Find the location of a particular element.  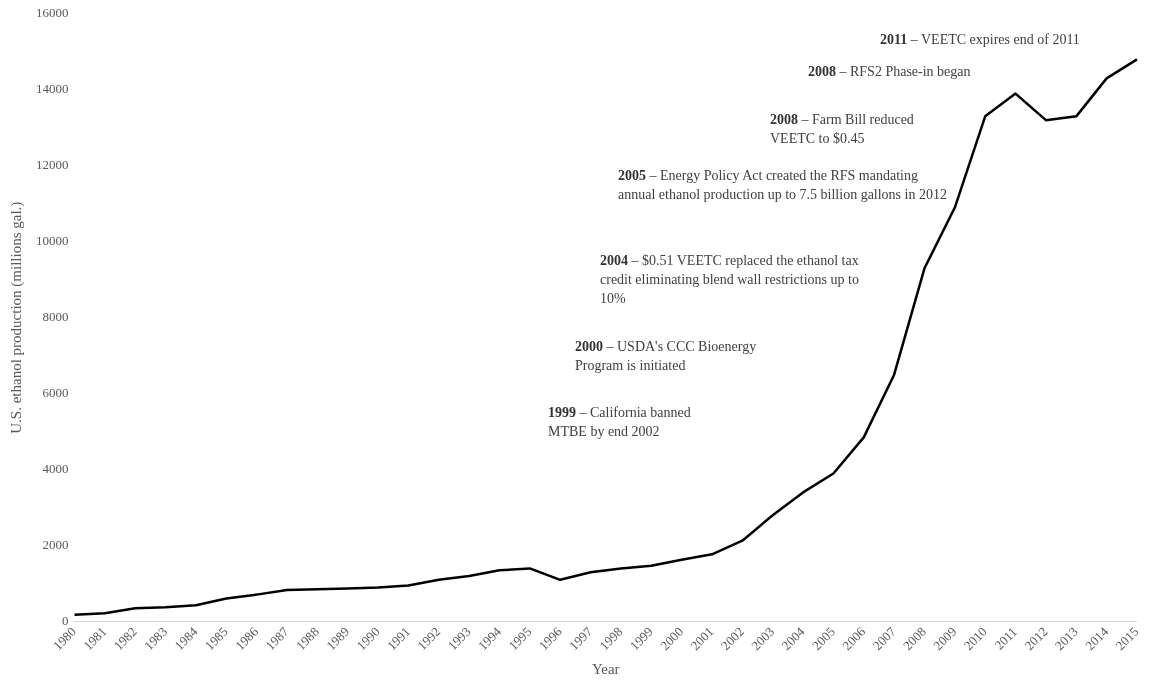

y-tick-label: 4000 is located at coordinates (55, 469).